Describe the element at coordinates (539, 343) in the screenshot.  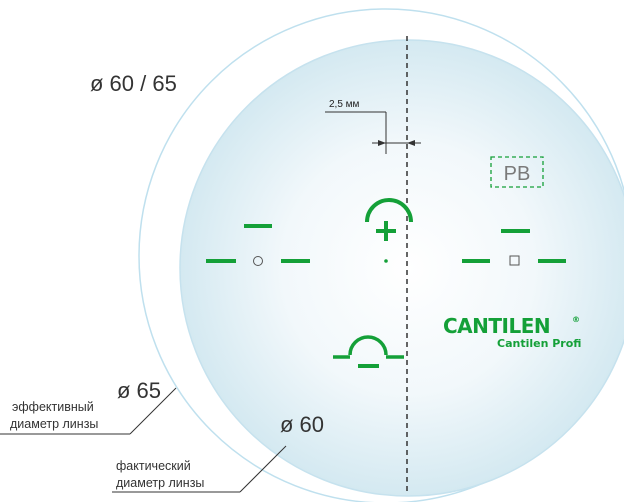
I see `brand-product-name: Cantilen Profi` at that location.